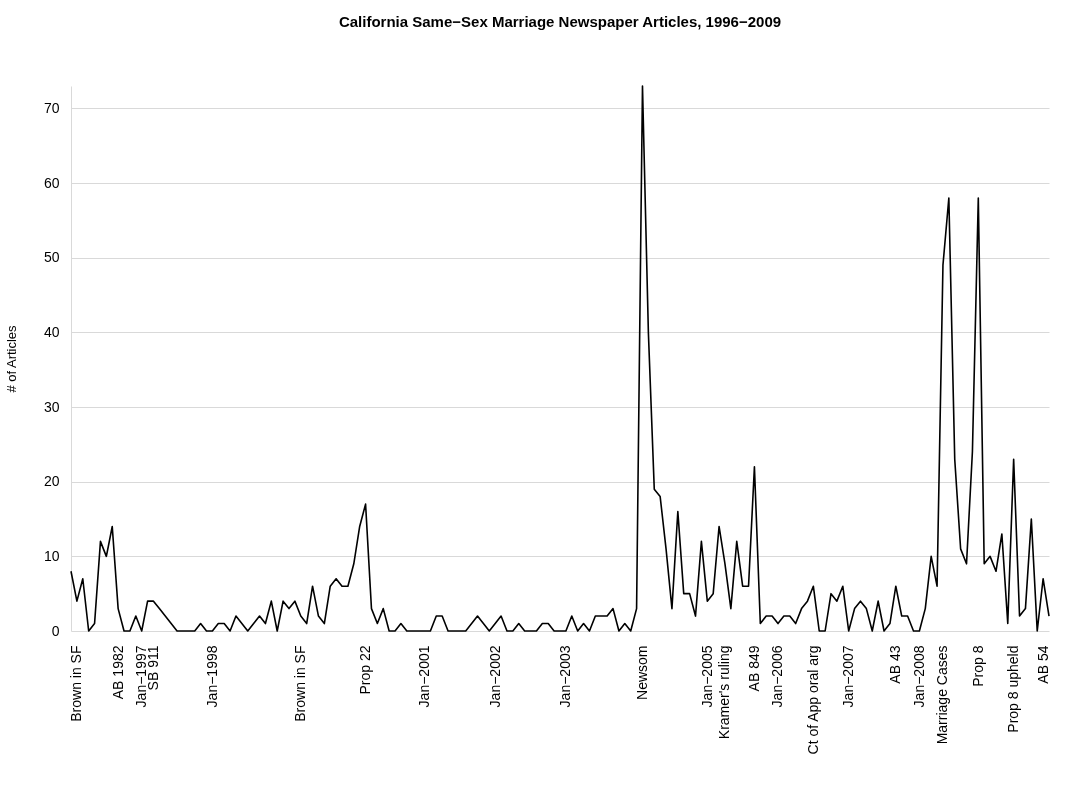 Image resolution: width=1089 pixels, height=806 pixels. Describe the element at coordinates (565, 676) in the screenshot. I see `x-tick-label: Jan−2003` at that location.